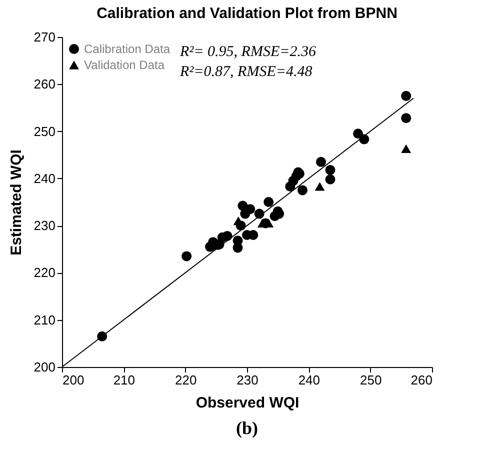 The image size is (496, 462). I want to click on annotation: R²=0.87, RMSE=4.48, so click(246, 72).